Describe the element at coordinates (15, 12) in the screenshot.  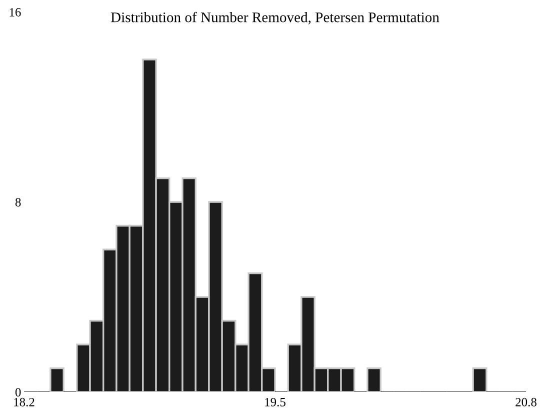
I see `y-tick-label: 16` at that location.